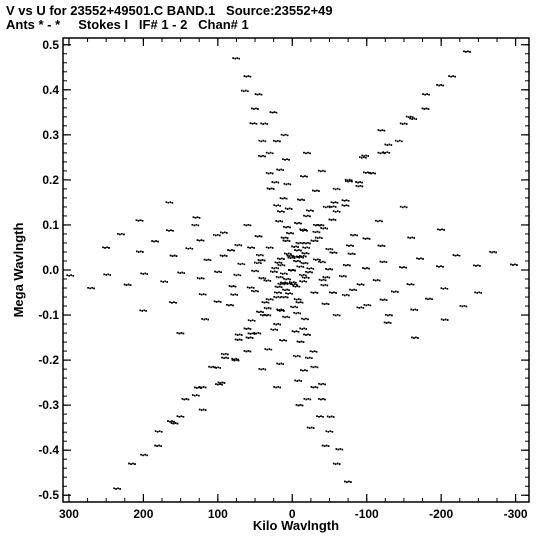  Describe the element at coordinates (48, 495) in the screenshot. I see `y-tick-label: -0.5` at that location.